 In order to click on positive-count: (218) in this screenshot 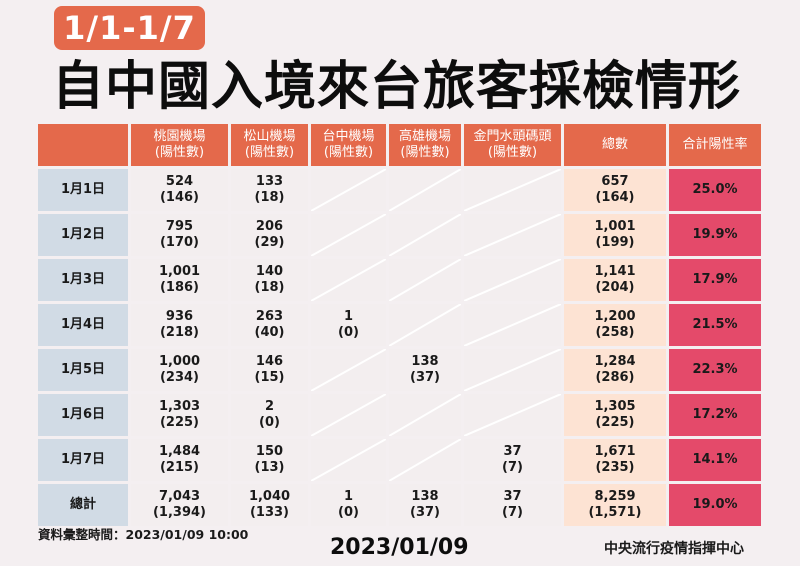, I will do `click(179, 332)`.